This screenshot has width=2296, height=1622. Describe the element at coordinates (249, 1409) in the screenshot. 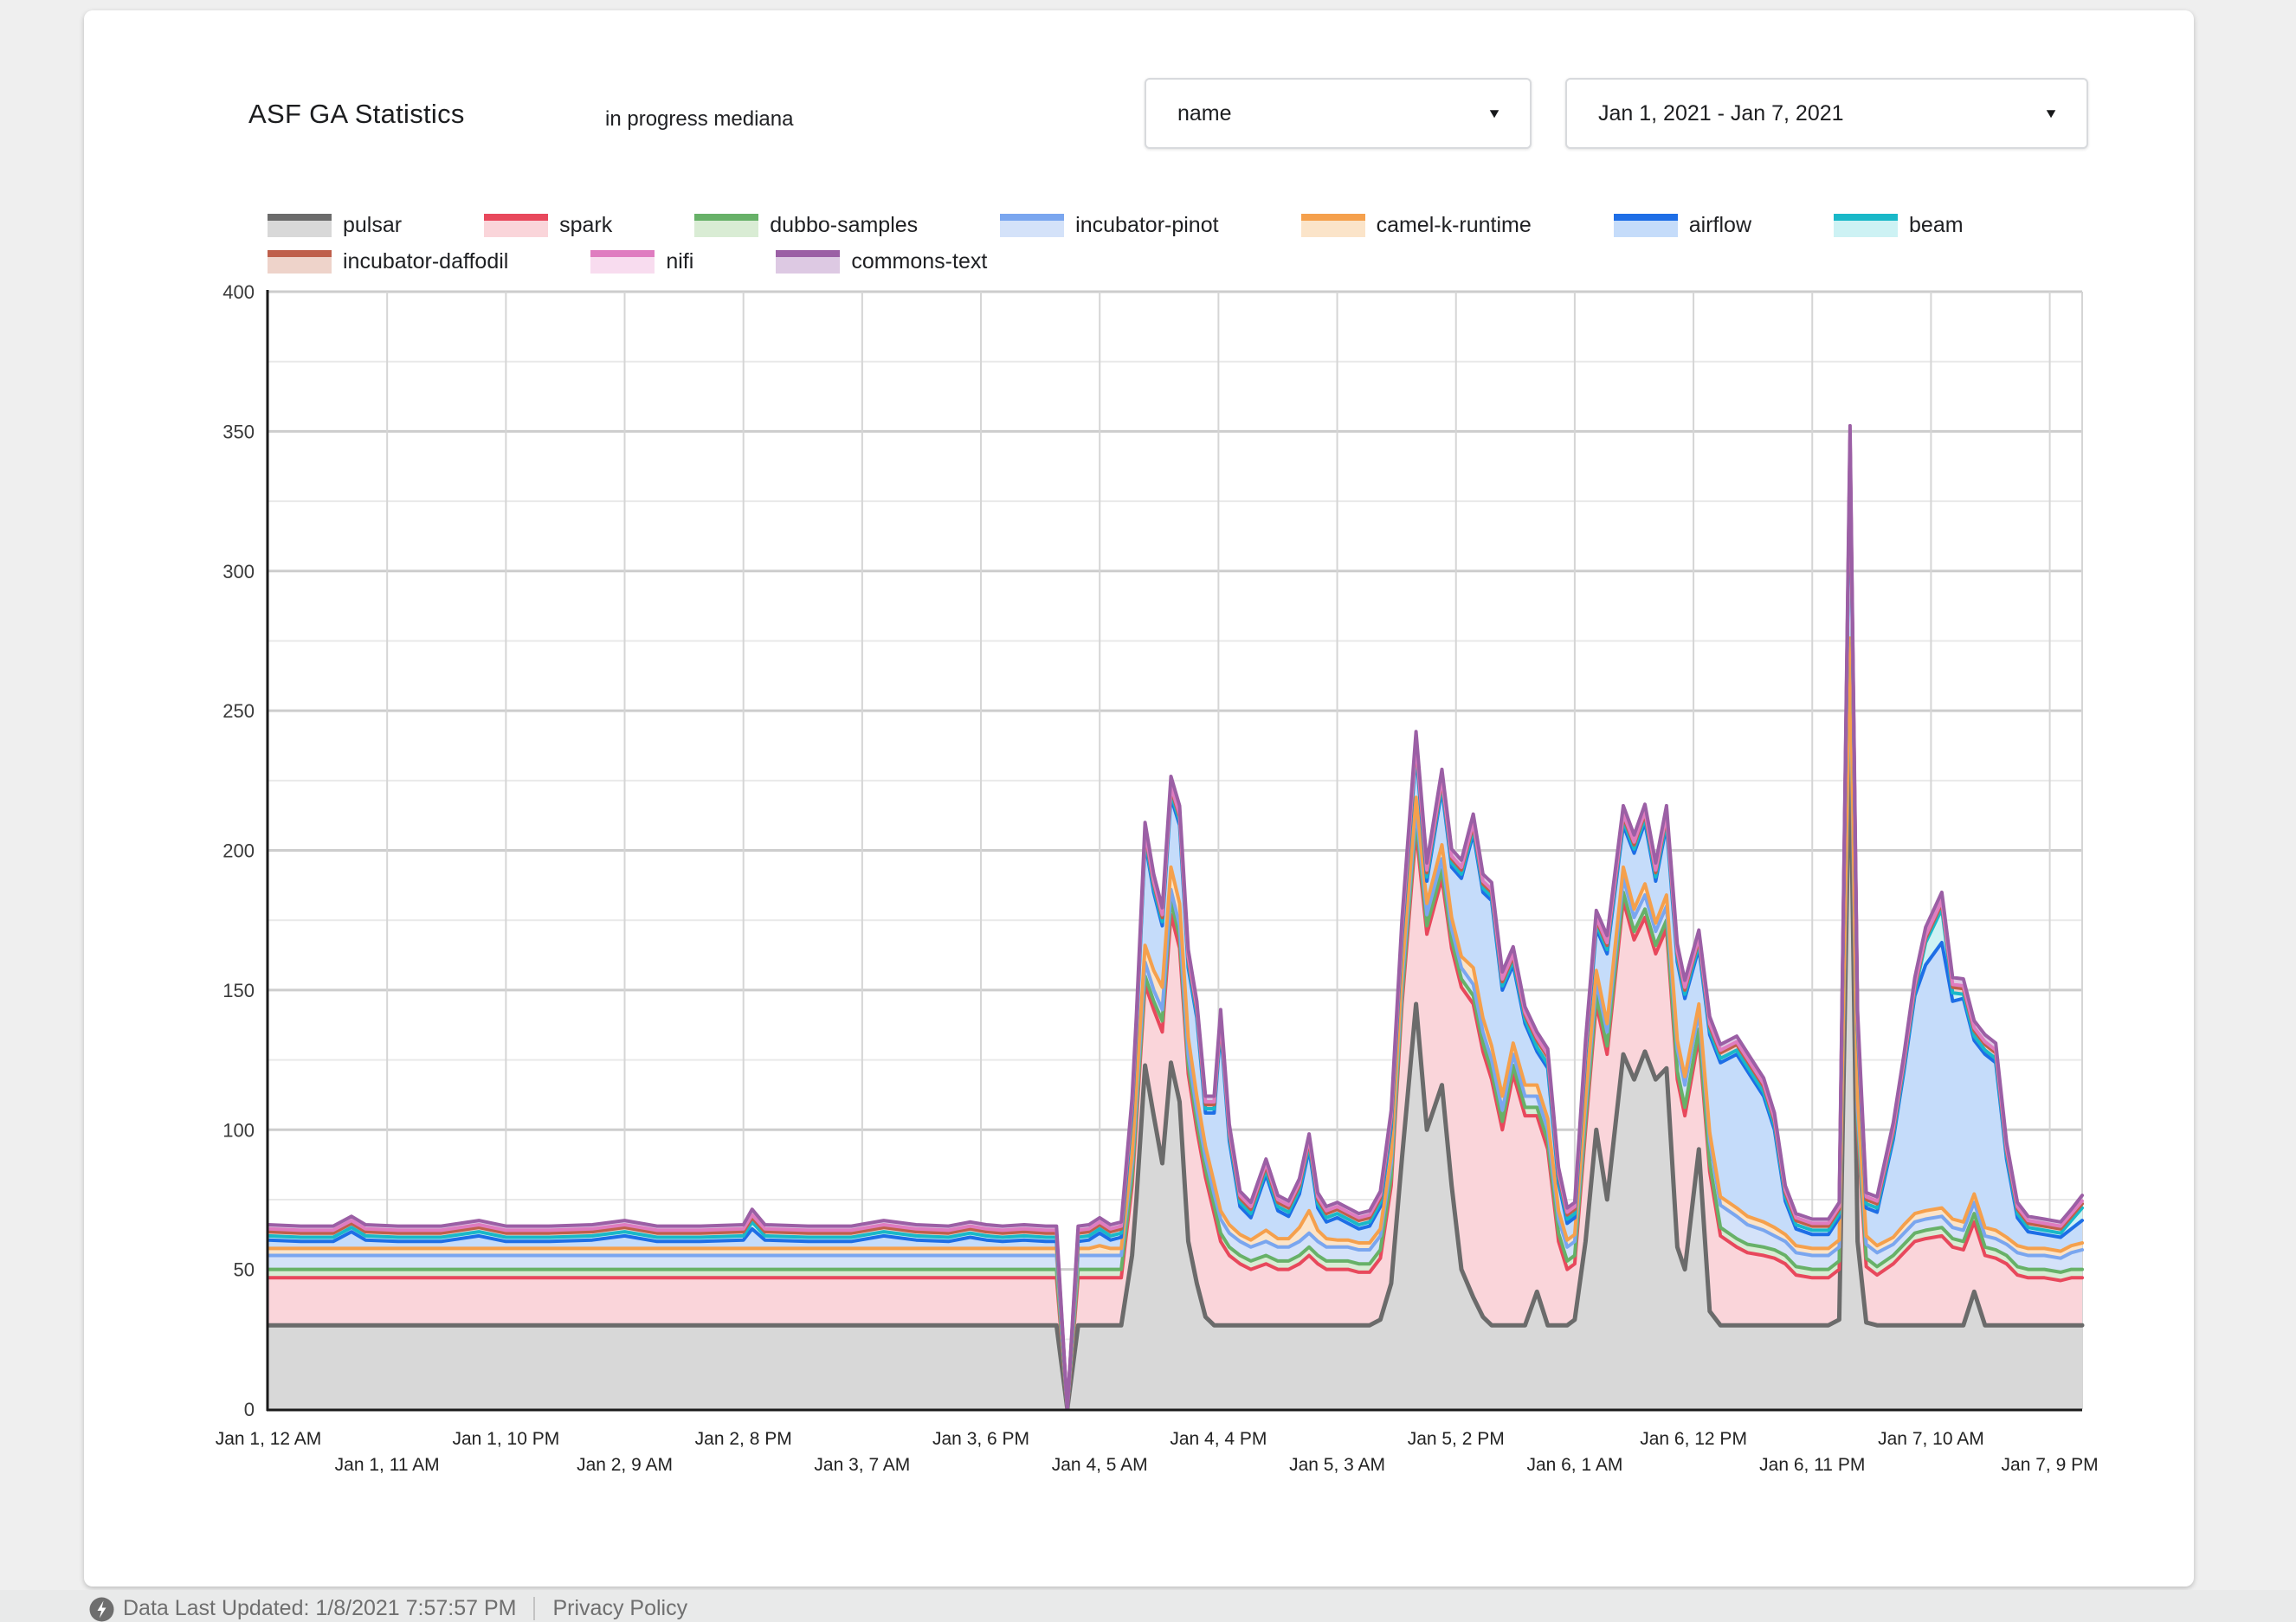

I see `y-tick-label: 0` at that location.